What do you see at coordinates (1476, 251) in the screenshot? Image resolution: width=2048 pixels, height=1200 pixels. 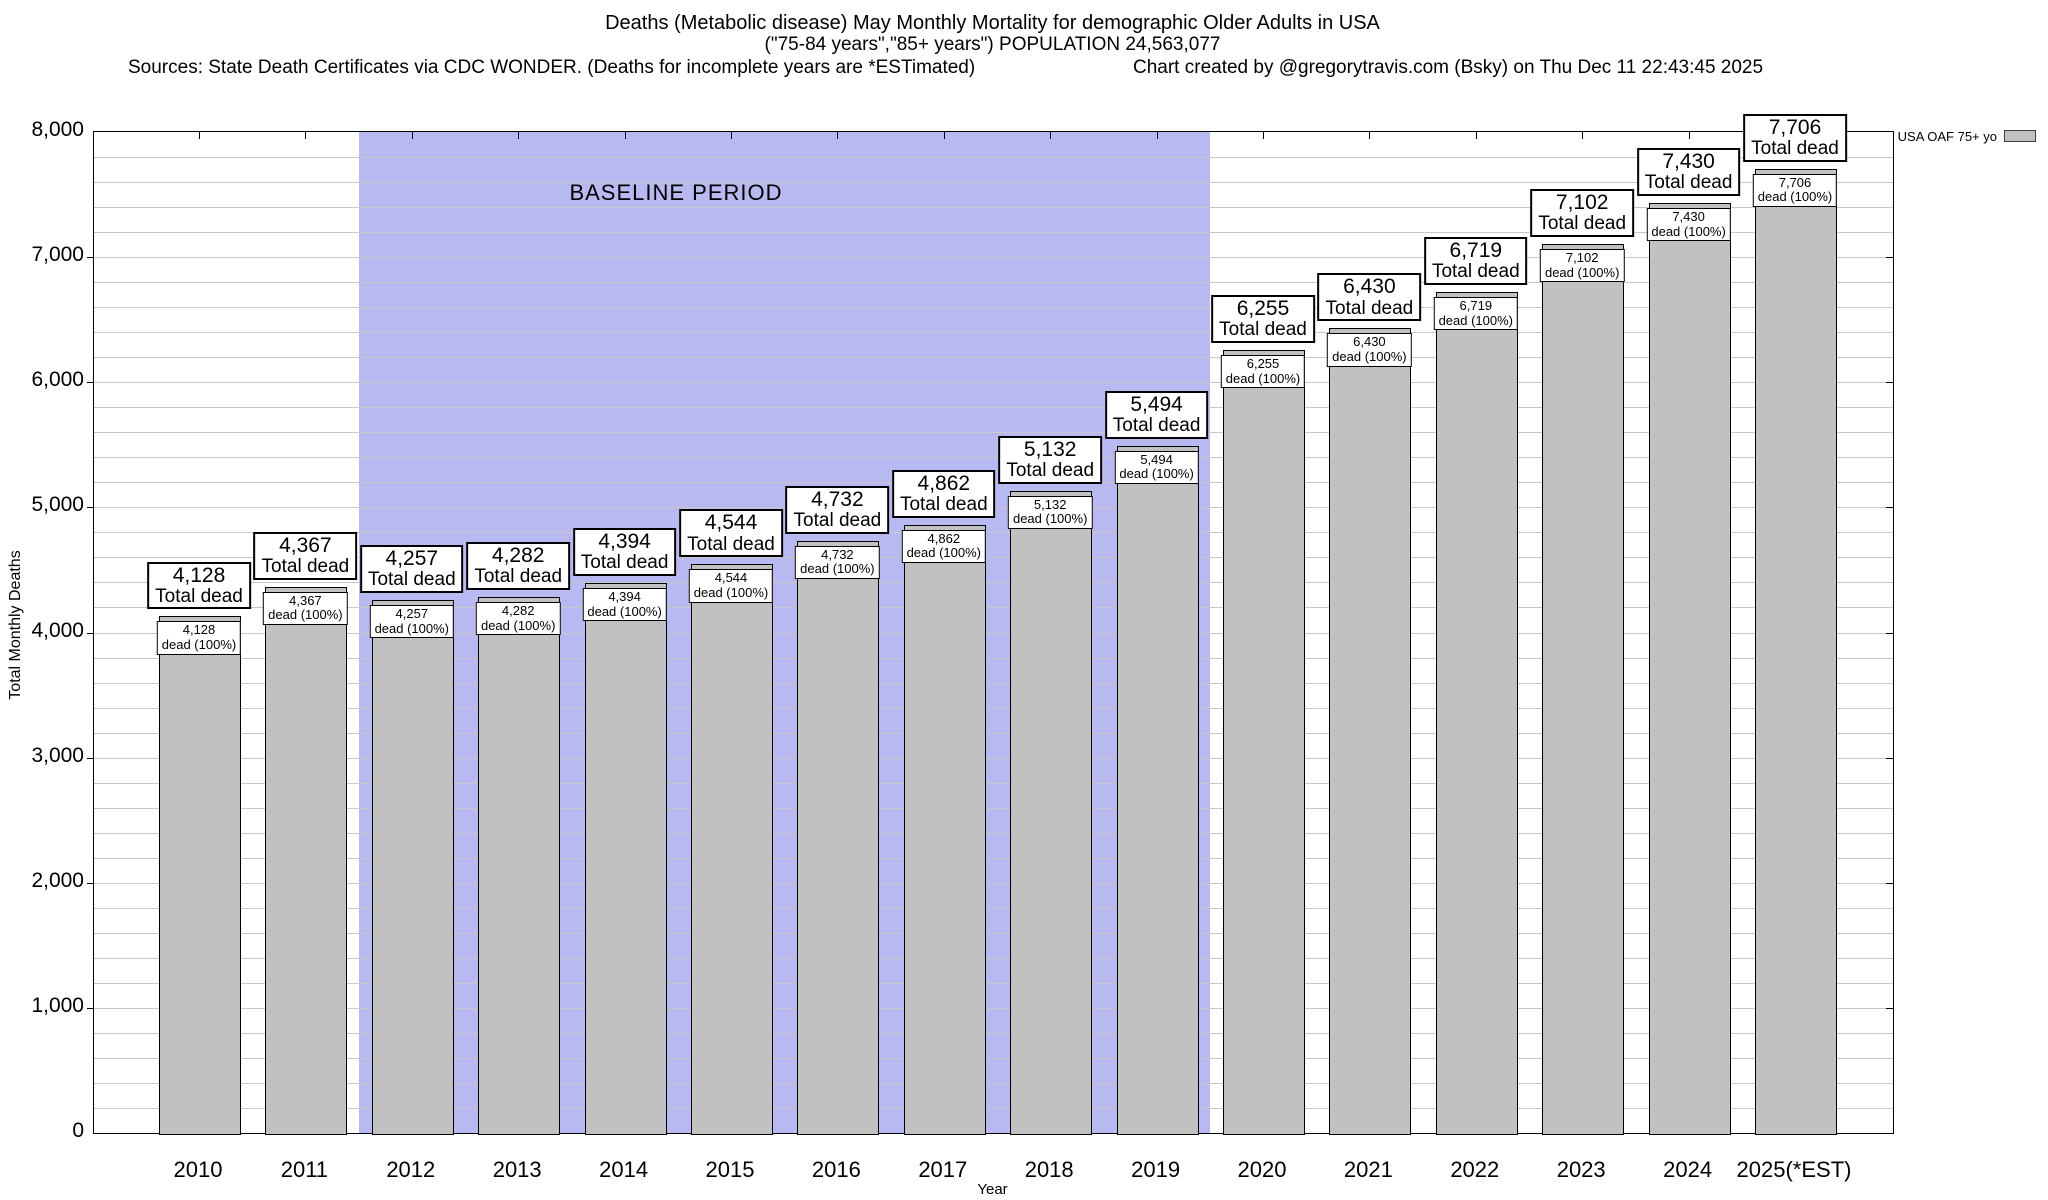 I see `bar-total-label-text: 6,719` at bounding box center [1476, 251].